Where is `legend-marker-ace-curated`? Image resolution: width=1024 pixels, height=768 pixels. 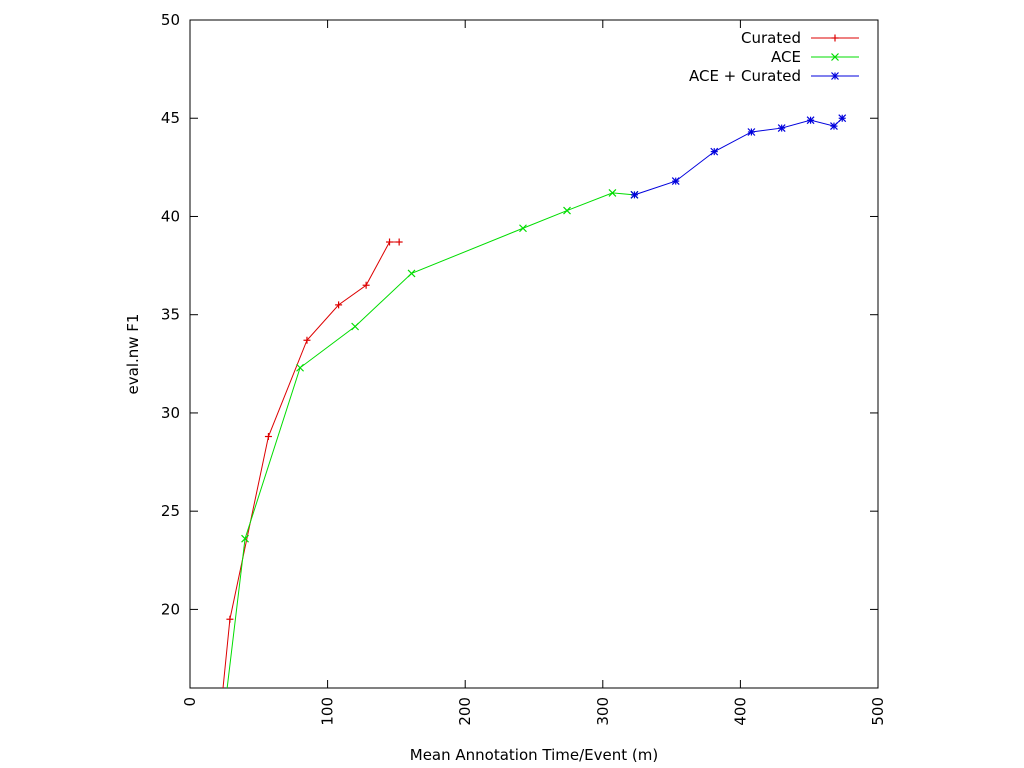
legend-marker-ace-curated is located at coordinates (835, 76).